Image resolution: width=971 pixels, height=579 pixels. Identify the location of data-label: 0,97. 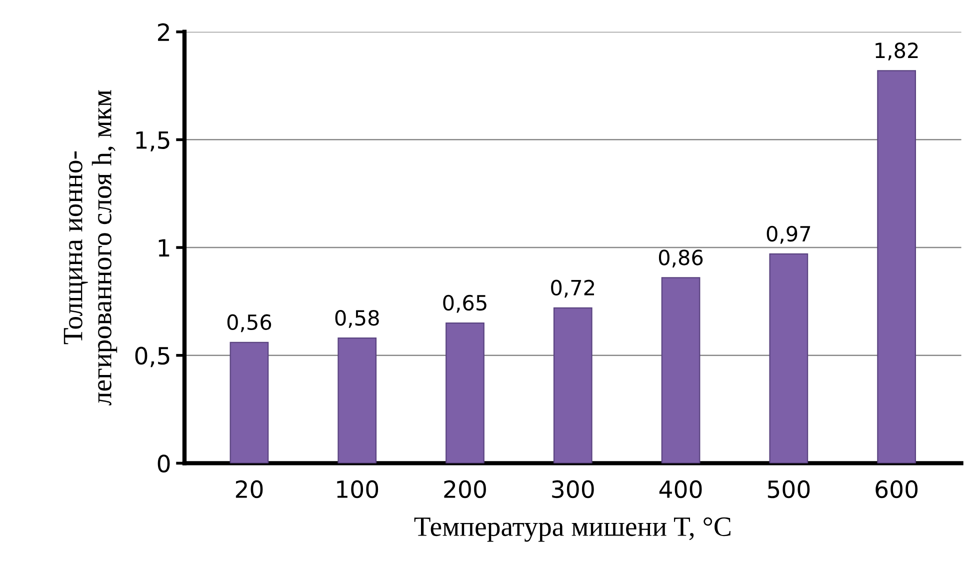
(788, 235).